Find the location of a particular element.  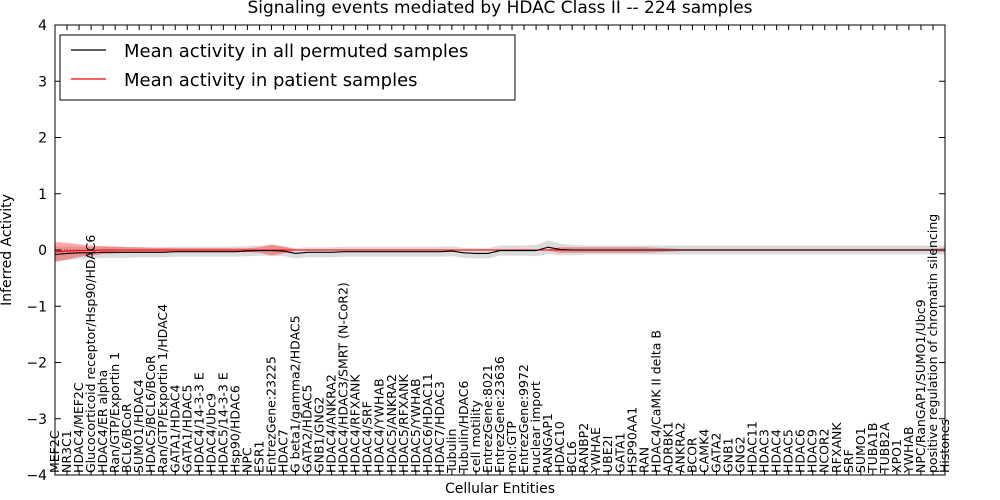

x-tick-label: Hsp90/HDAC6 is located at coordinates (234, 429).